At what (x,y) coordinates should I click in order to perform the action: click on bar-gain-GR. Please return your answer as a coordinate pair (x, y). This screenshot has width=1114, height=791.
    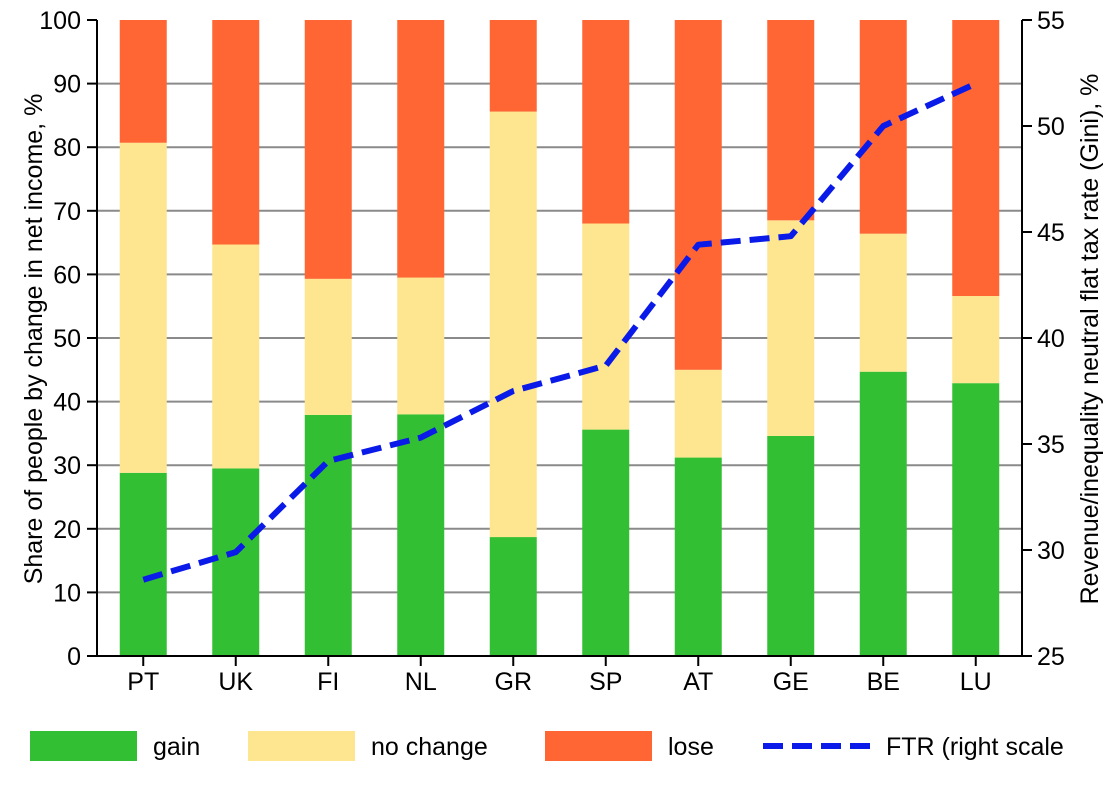
    Looking at the image, I should click on (513, 596).